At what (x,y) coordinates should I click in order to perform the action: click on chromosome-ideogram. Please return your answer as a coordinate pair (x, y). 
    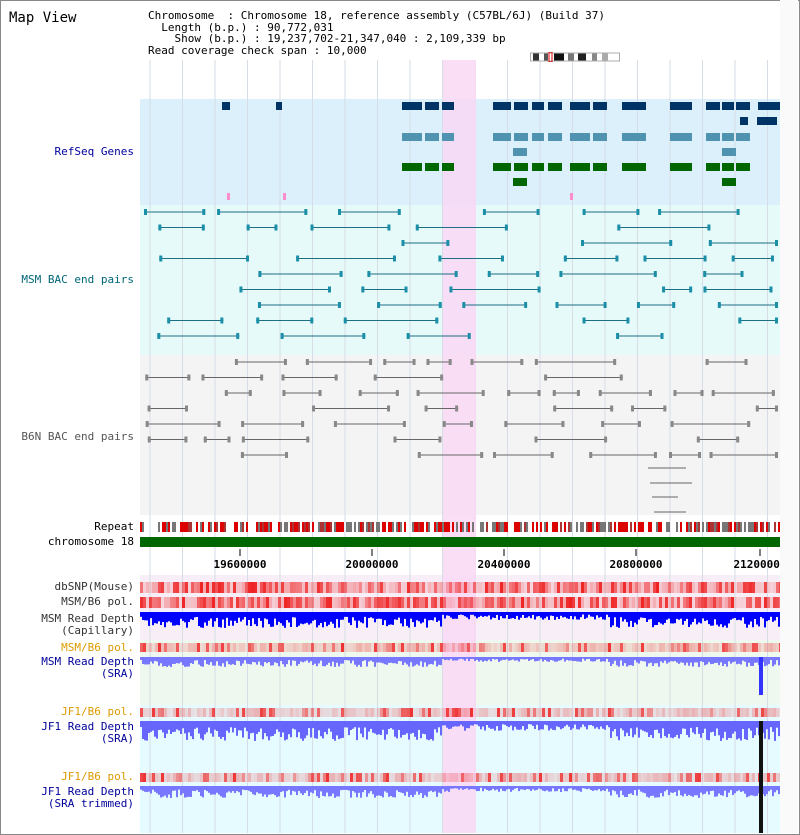
    Looking at the image, I should click on (575, 57).